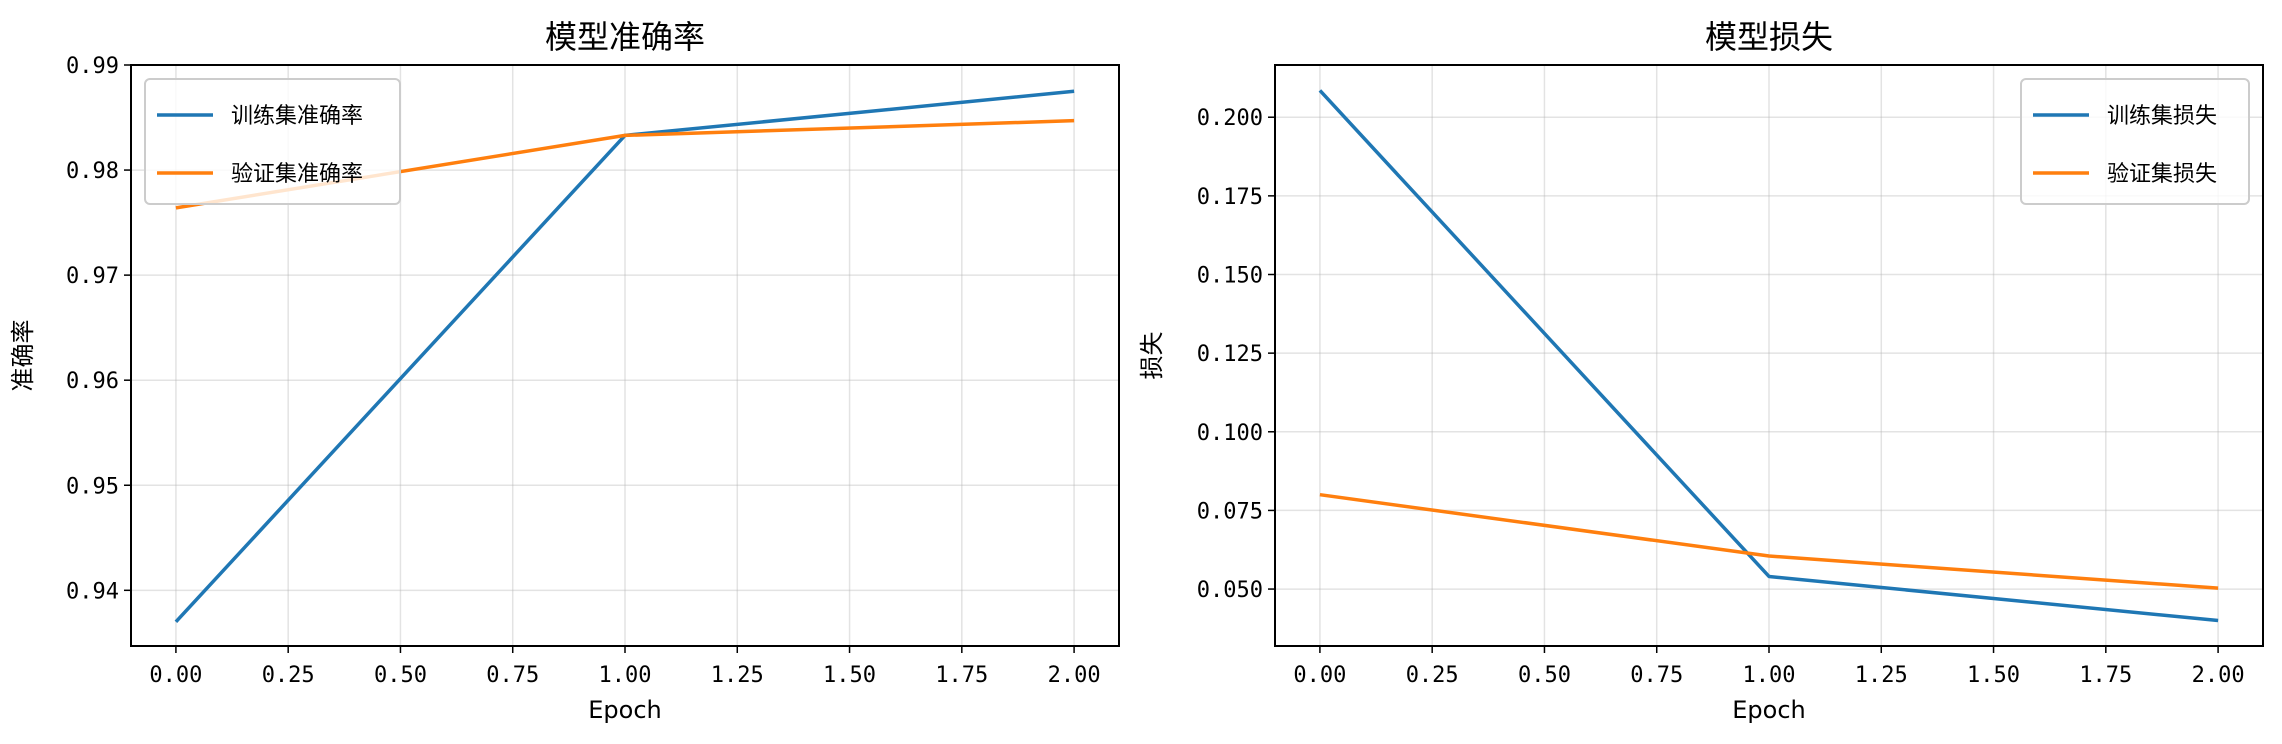 The width and height of the screenshot is (2282, 744). What do you see at coordinates (92, 381) in the screenshot?
I see `y-tick-label: 0.96` at bounding box center [92, 381].